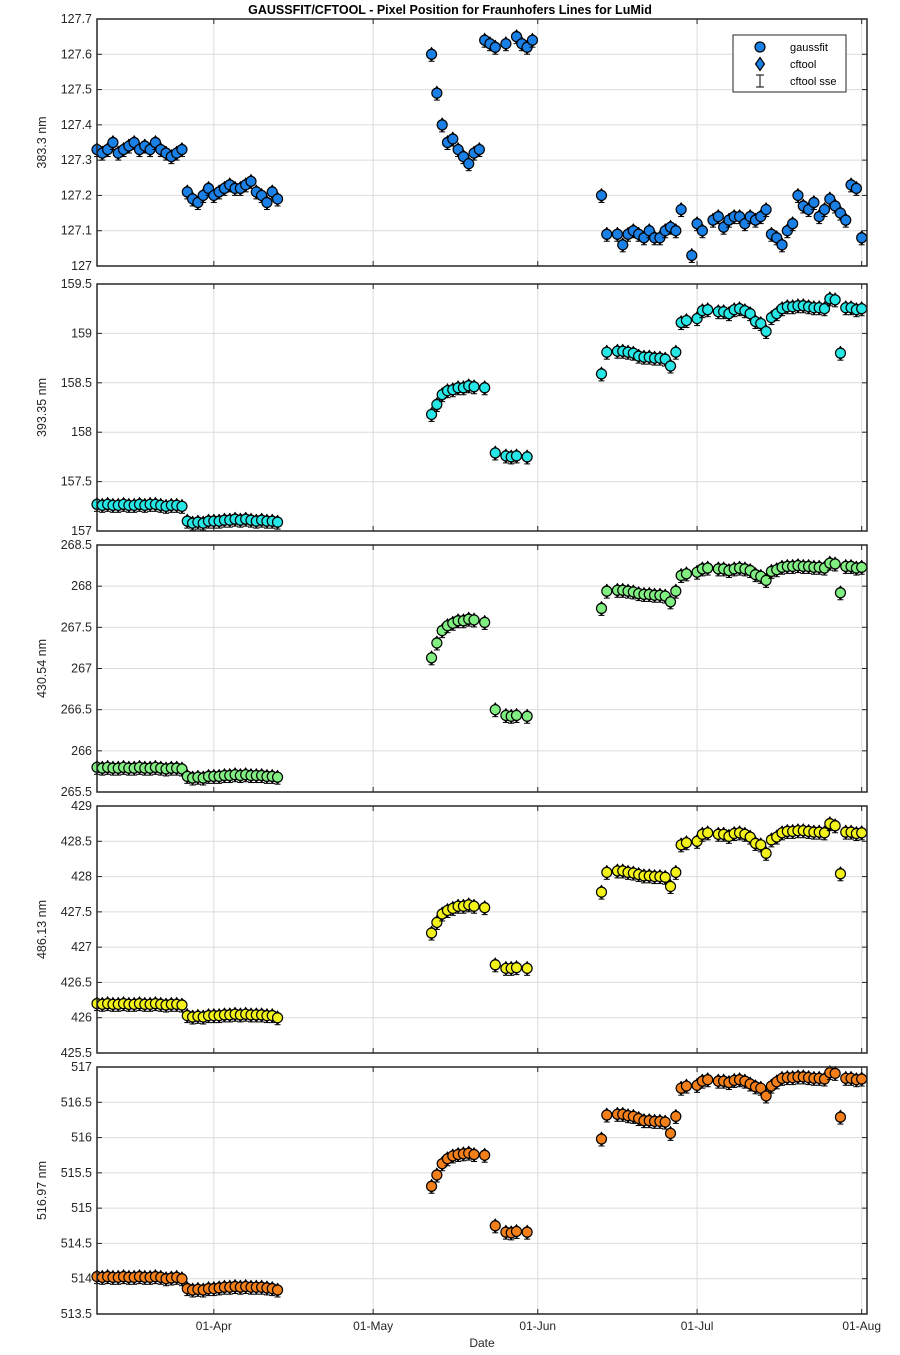  I want to click on y-tick-label: 516.5, so click(76, 1102).